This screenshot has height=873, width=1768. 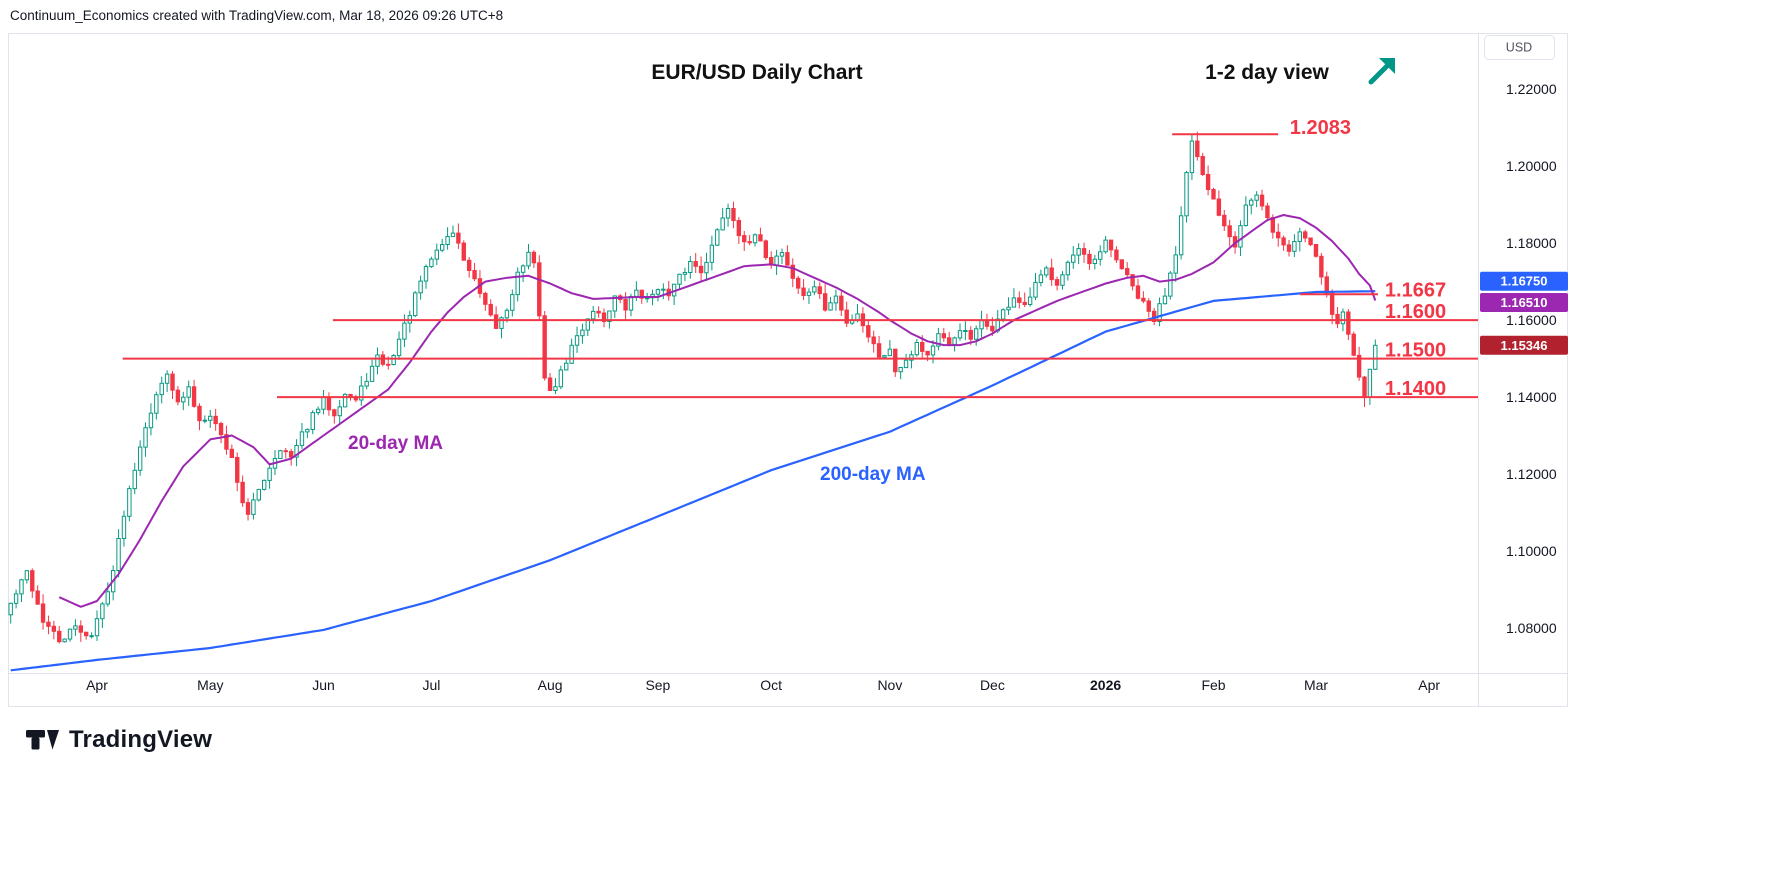 I want to click on price-tick-1.12000: 1.12000, so click(x=1531, y=474).